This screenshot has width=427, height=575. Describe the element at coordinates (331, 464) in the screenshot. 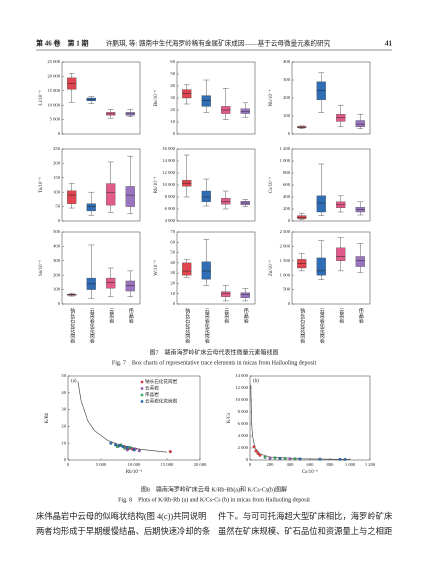

I see `x-tick-label: 800` at that location.